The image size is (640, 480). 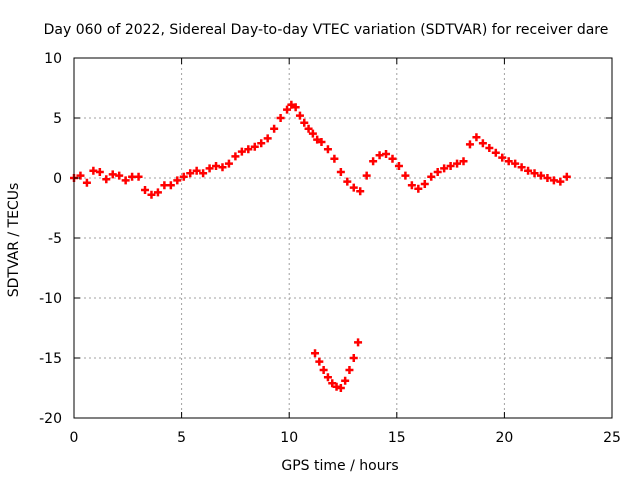 What do you see at coordinates (339, 466) in the screenshot?
I see `x-axis-label: GPS time / hours` at bounding box center [339, 466].